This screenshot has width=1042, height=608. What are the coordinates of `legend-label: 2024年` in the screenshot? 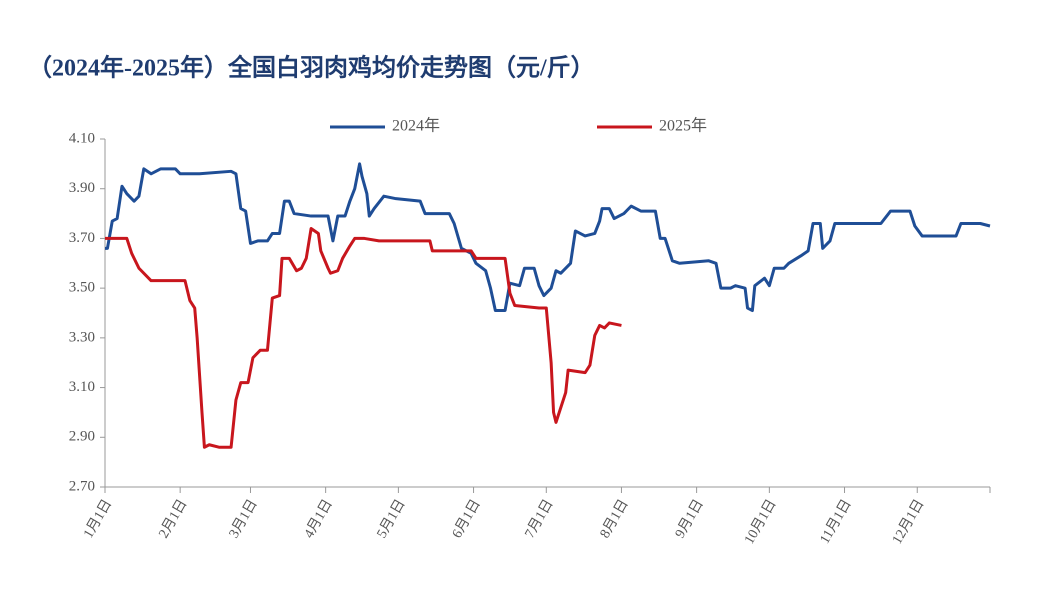 It's located at (416, 126).